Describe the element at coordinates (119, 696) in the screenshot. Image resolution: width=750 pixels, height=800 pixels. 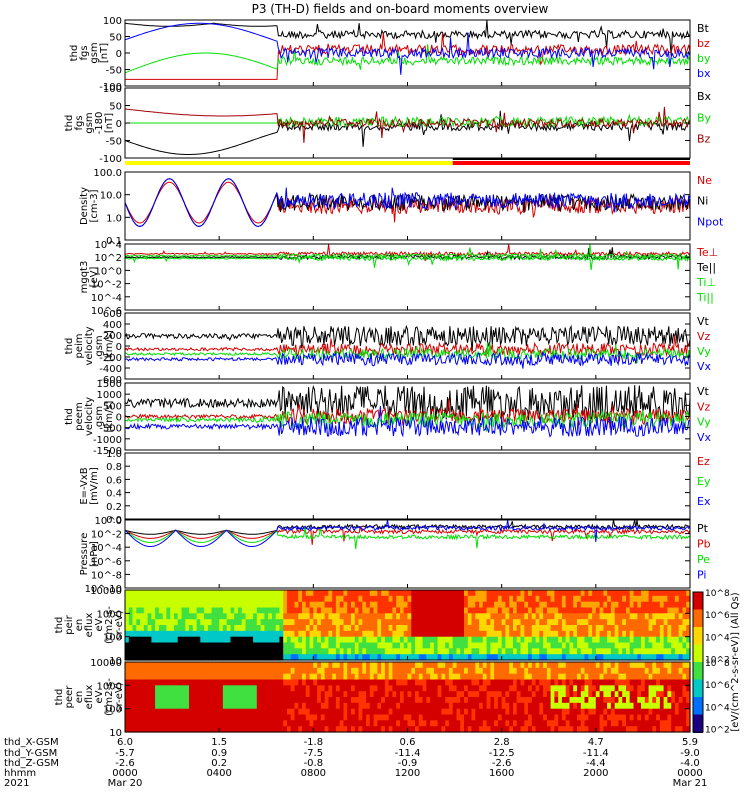
I see `y-axis-label: sr-eV)` at that location.